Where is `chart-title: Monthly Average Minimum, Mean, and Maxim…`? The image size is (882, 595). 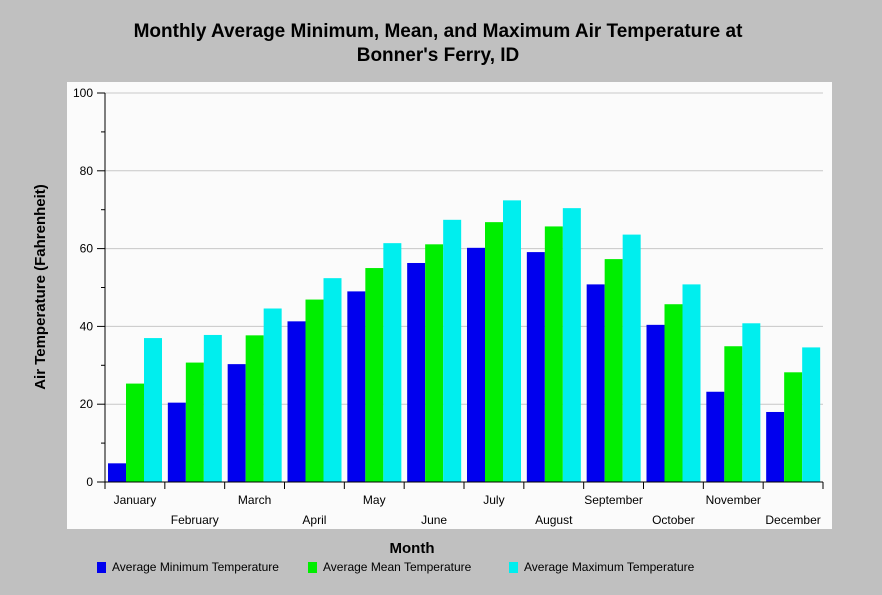 chart-title: Monthly Average Minimum, Mean, and Maxim… is located at coordinates (438, 44).